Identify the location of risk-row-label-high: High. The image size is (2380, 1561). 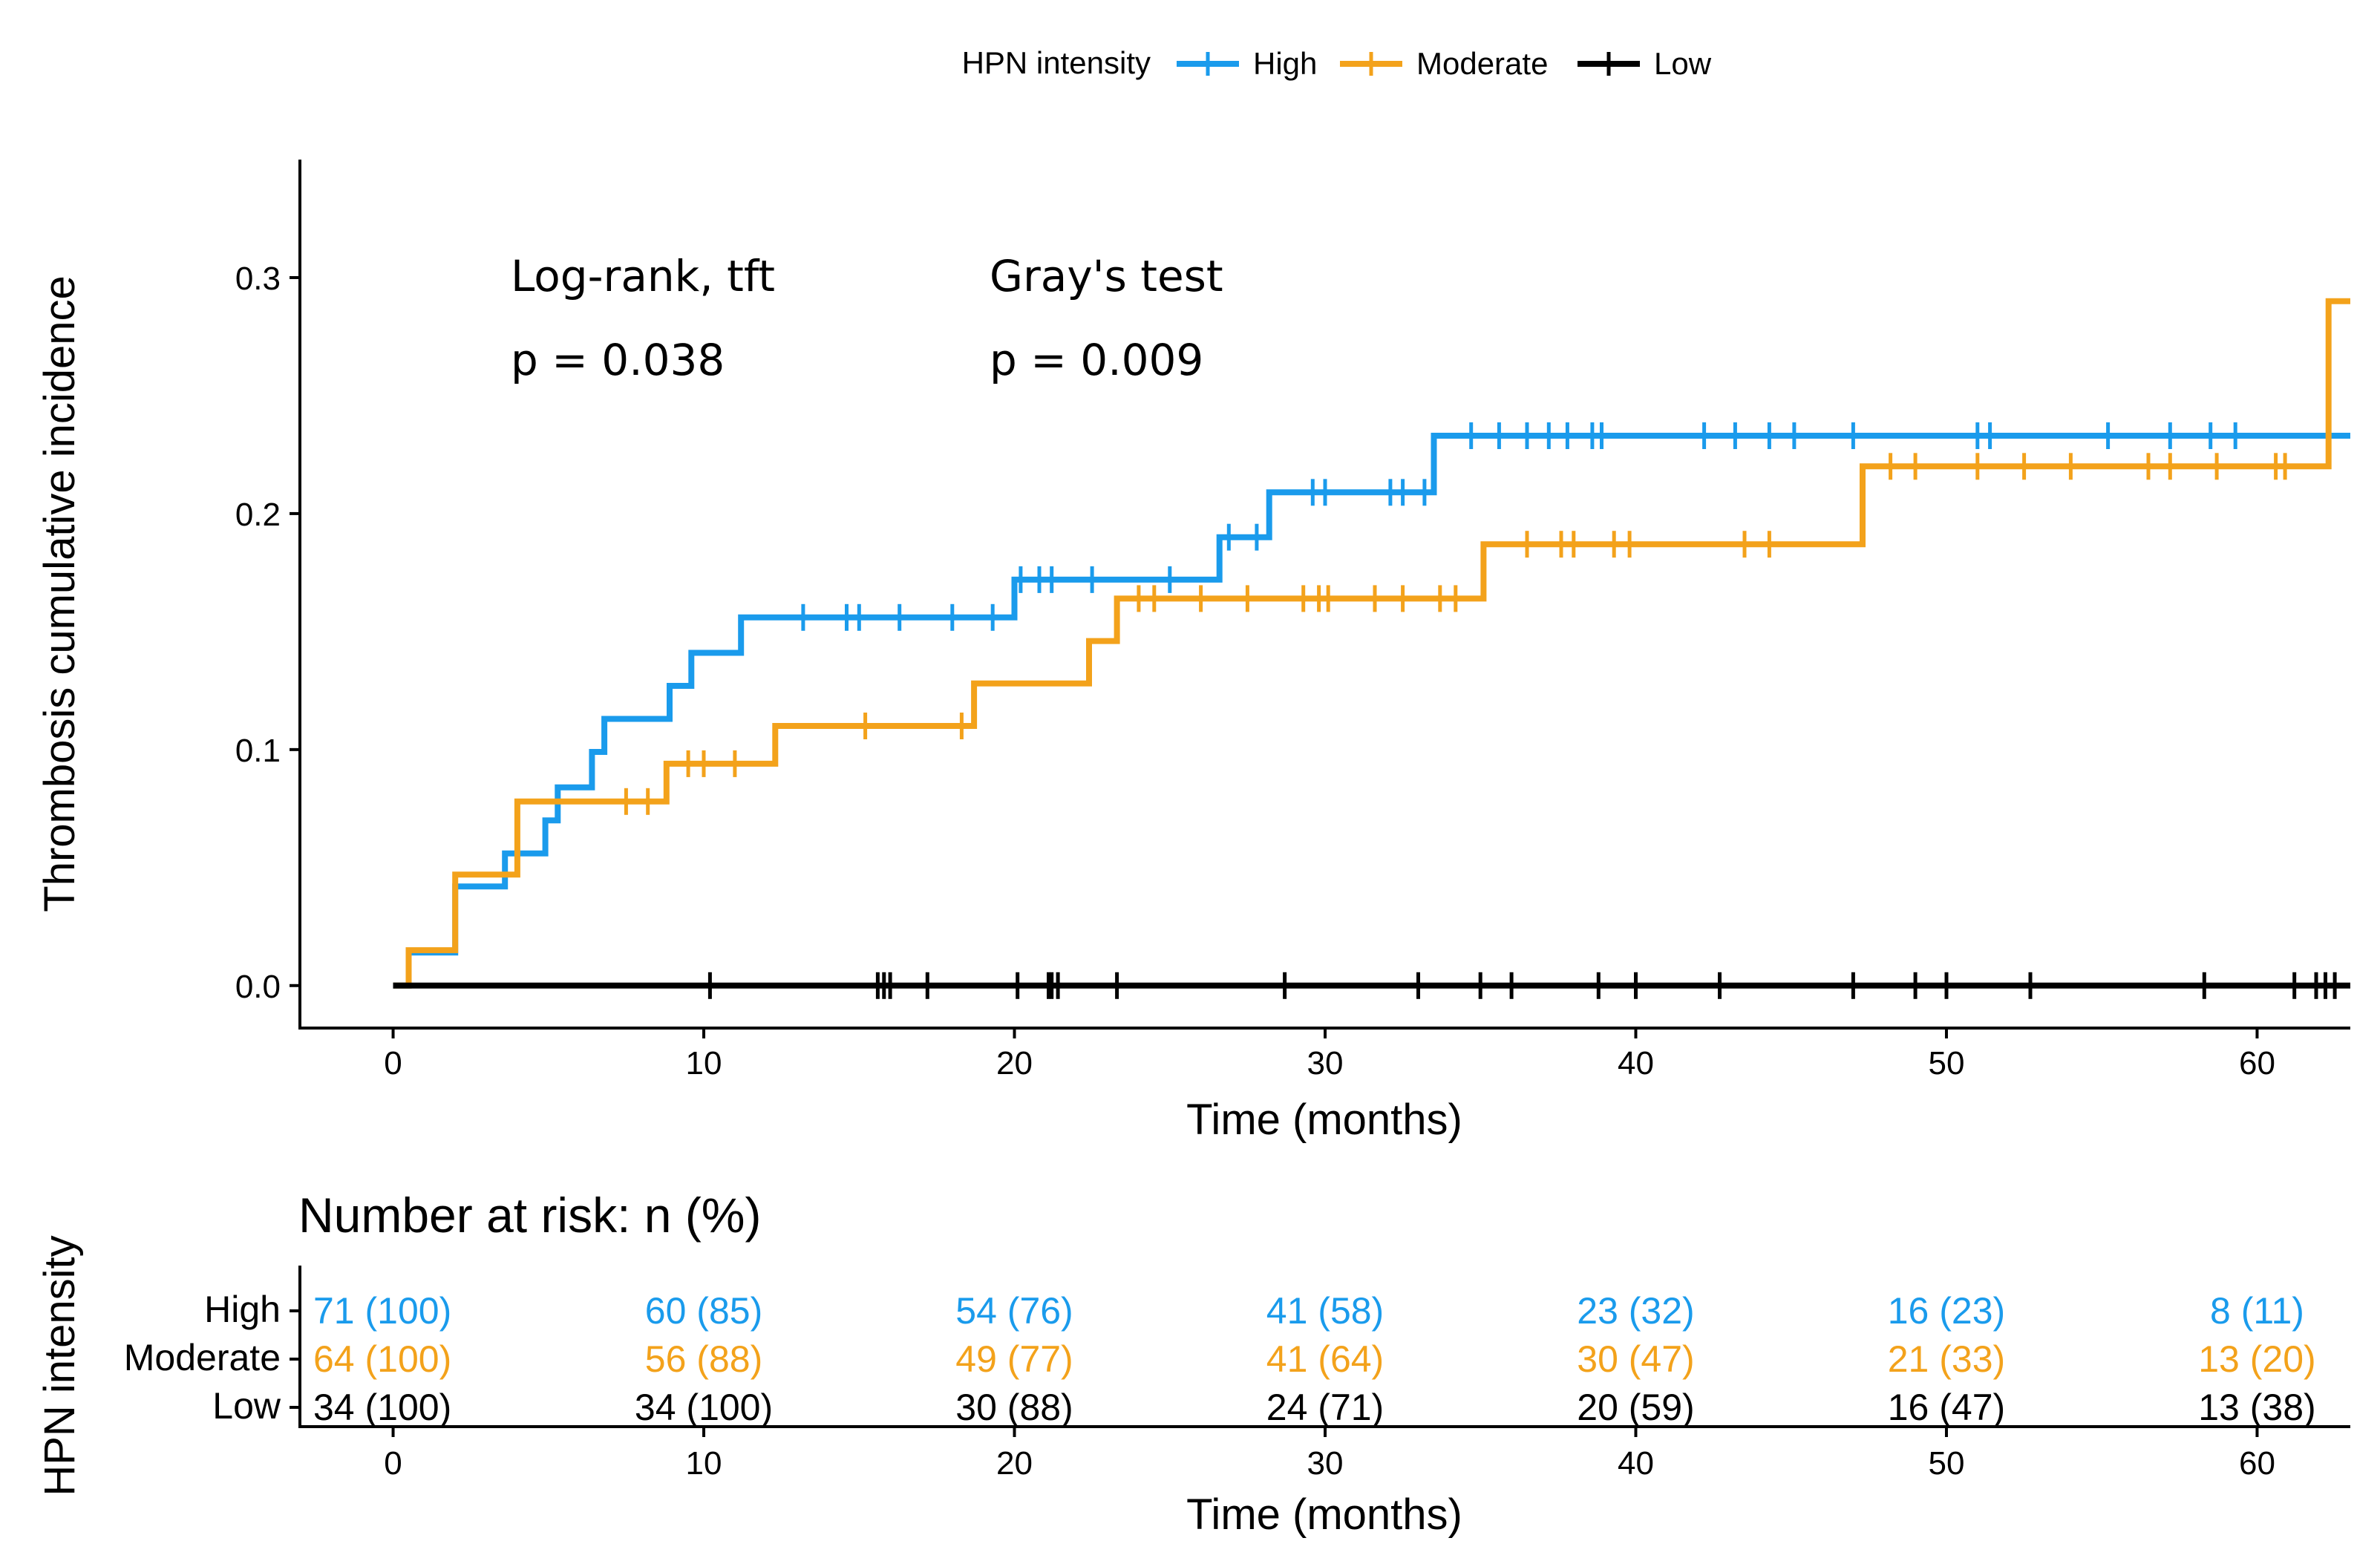
(242, 1309).